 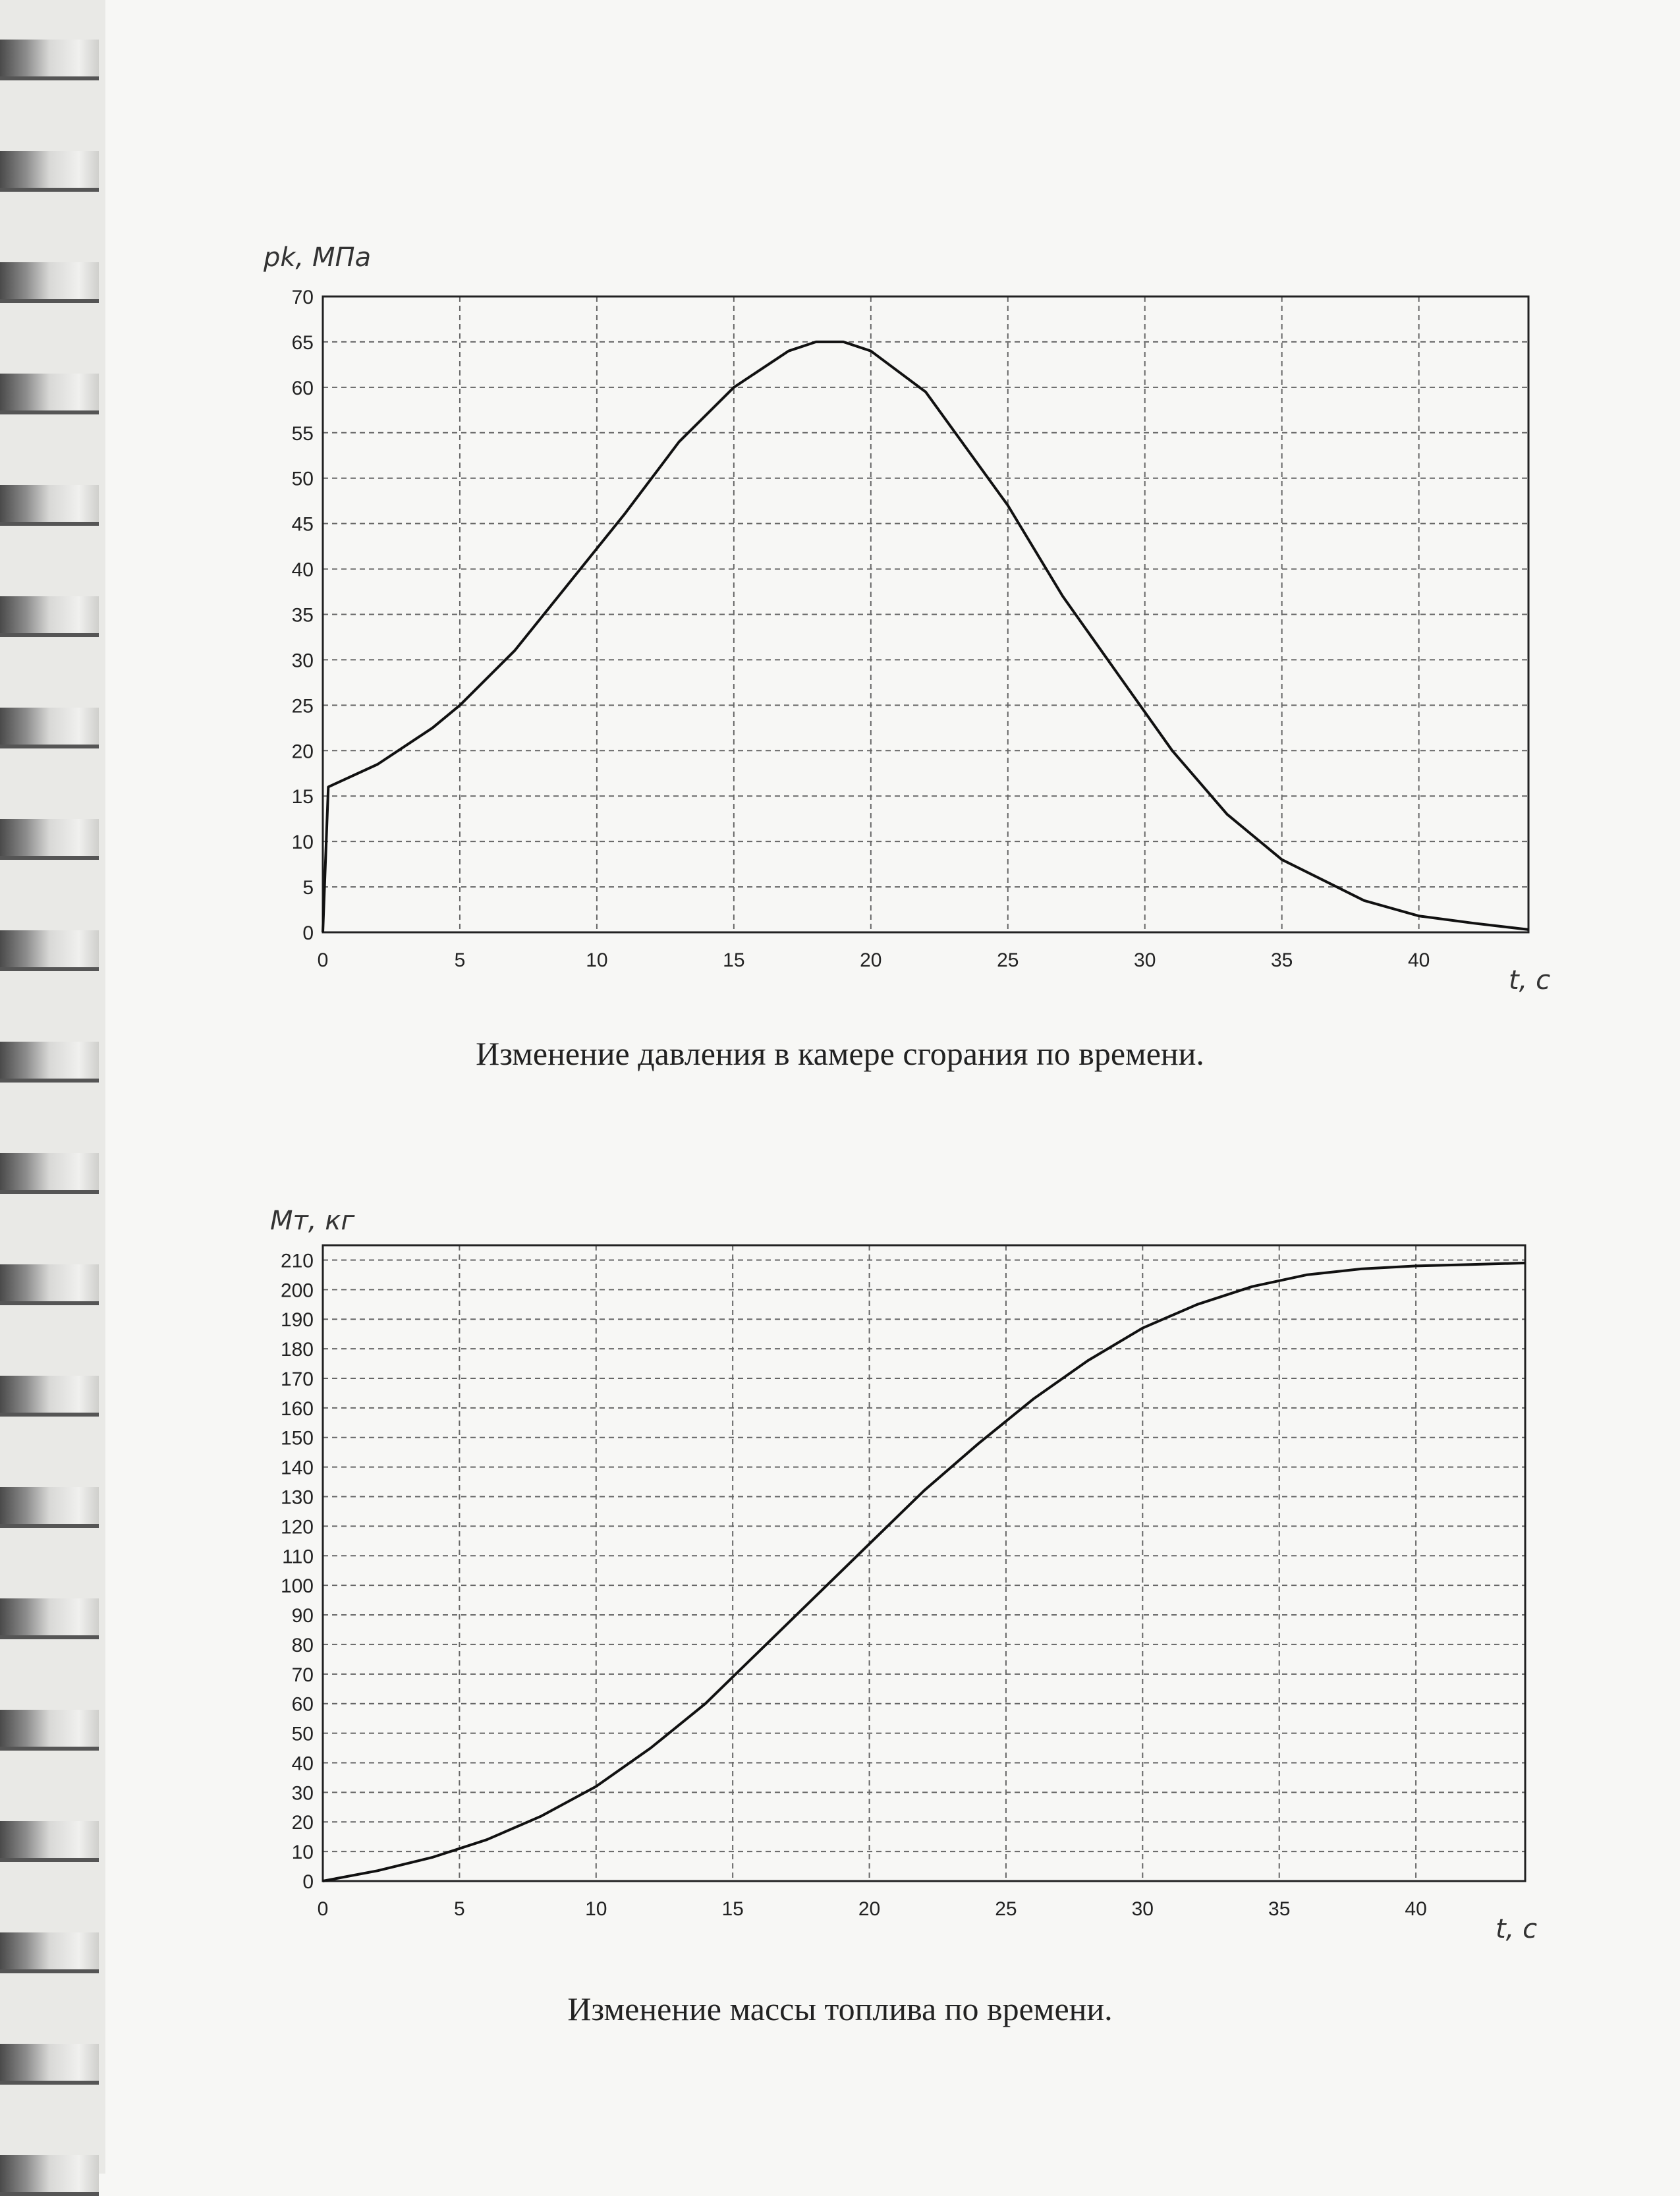 What do you see at coordinates (297, 1350) in the screenshot?
I see `y-tick-label: 180` at bounding box center [297, 1350].